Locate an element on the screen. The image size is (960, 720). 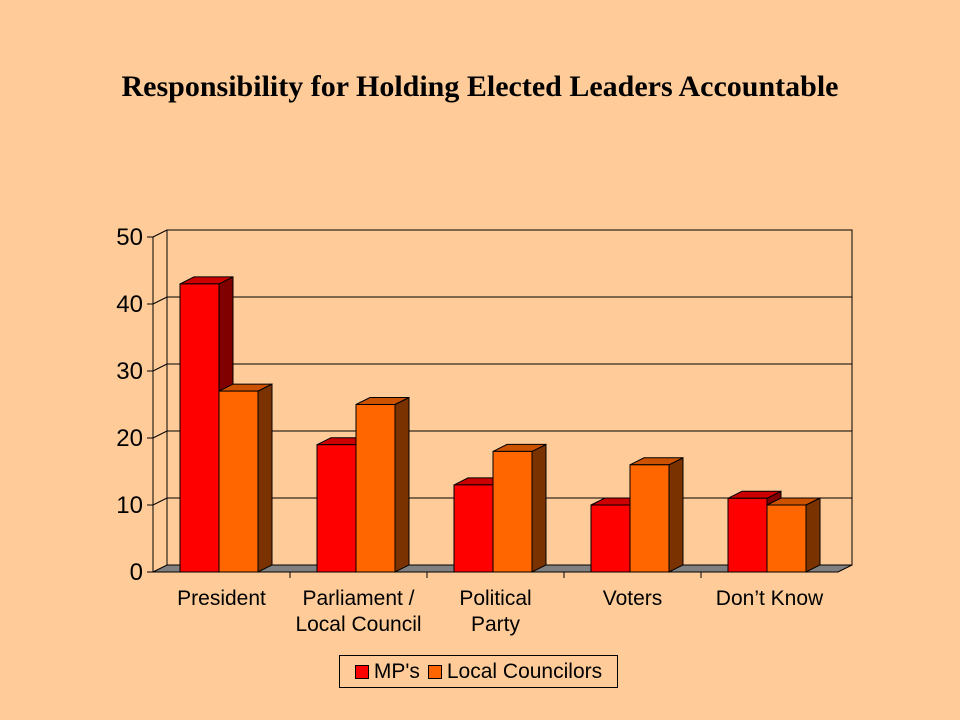
x-tick-label: Voters is located at coordinates (633, 598).